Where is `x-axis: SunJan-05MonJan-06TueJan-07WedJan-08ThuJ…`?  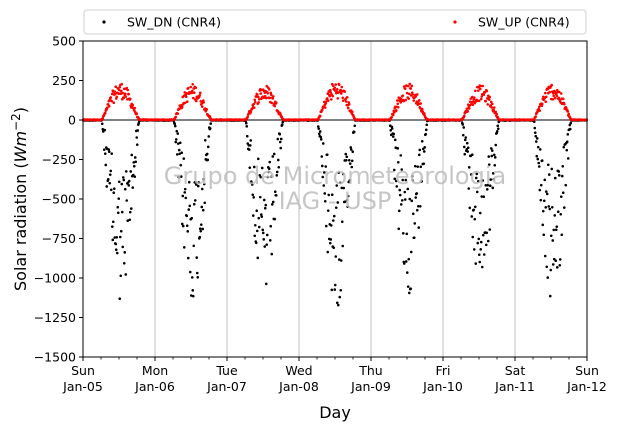
x-axis: SunJan-05MonJan-06TueJan-07WedJan-08ThuJ… is located at coordinates (334, 375).